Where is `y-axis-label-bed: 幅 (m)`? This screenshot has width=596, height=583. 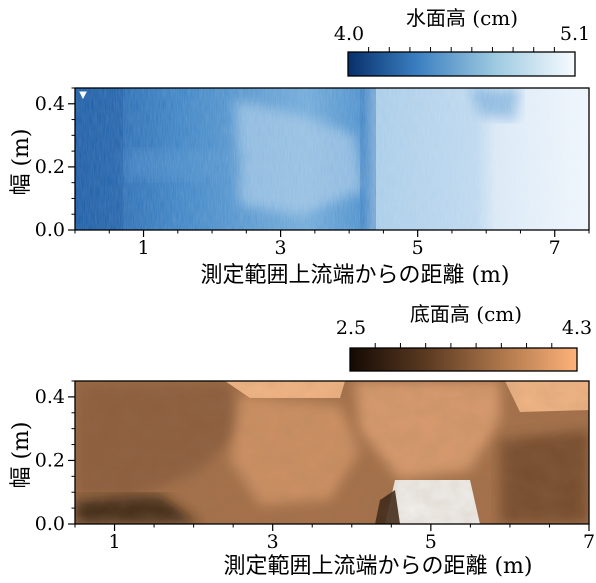
y-axis-label-bed: 幅 (m) is located at coordinates (21, 454).